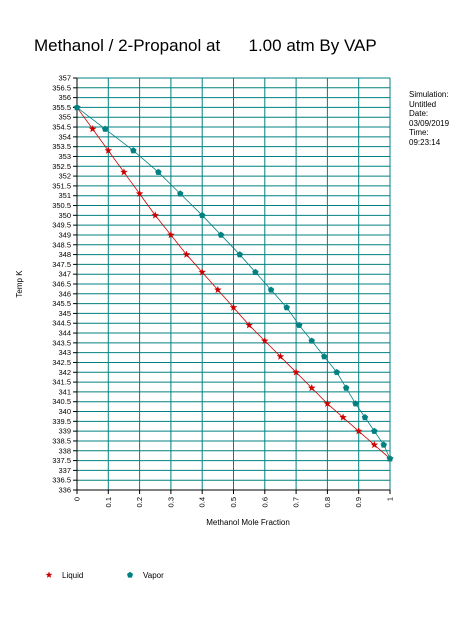 This screenshot has height=632, width=474. Describe the element at coordinates (170, 502) in the screenshot. I see `x-tick-label: 0.3` at that location.